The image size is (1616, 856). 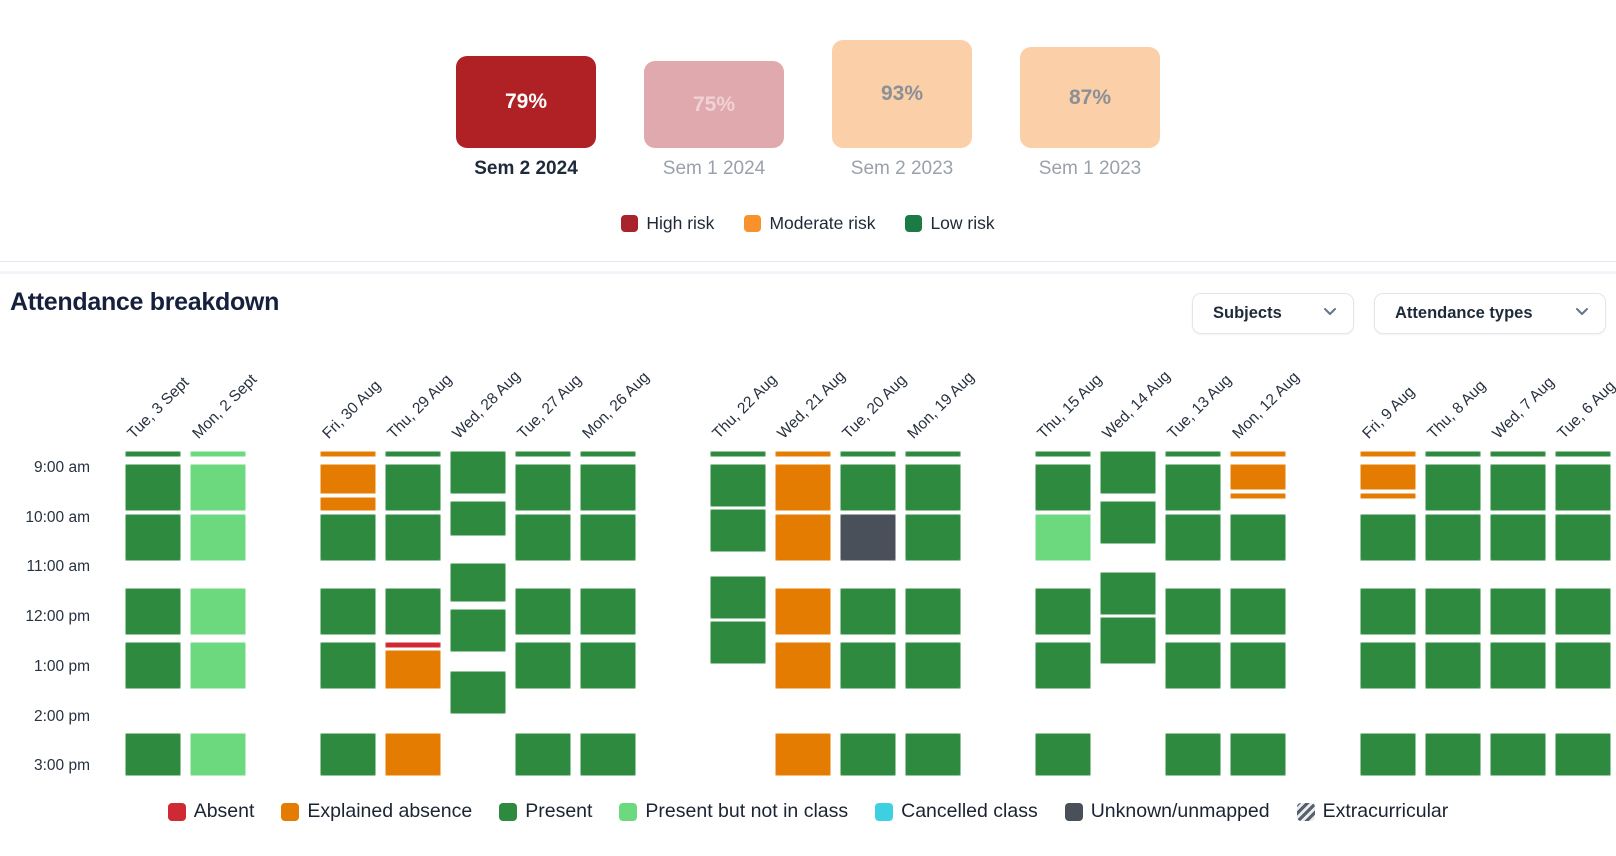 What do you see at coordinates (1090, 97) in the screenshot?
I see `semester-card-button: 87%` at bounding box center [1090, 97].